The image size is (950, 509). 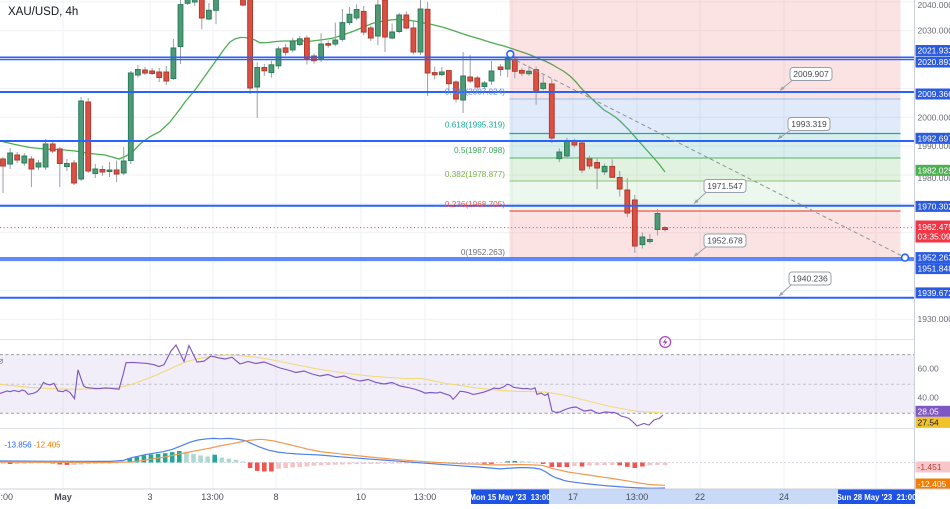 I want to click on svg-text: 0.382(1978.877), so click(x=475, y=174).